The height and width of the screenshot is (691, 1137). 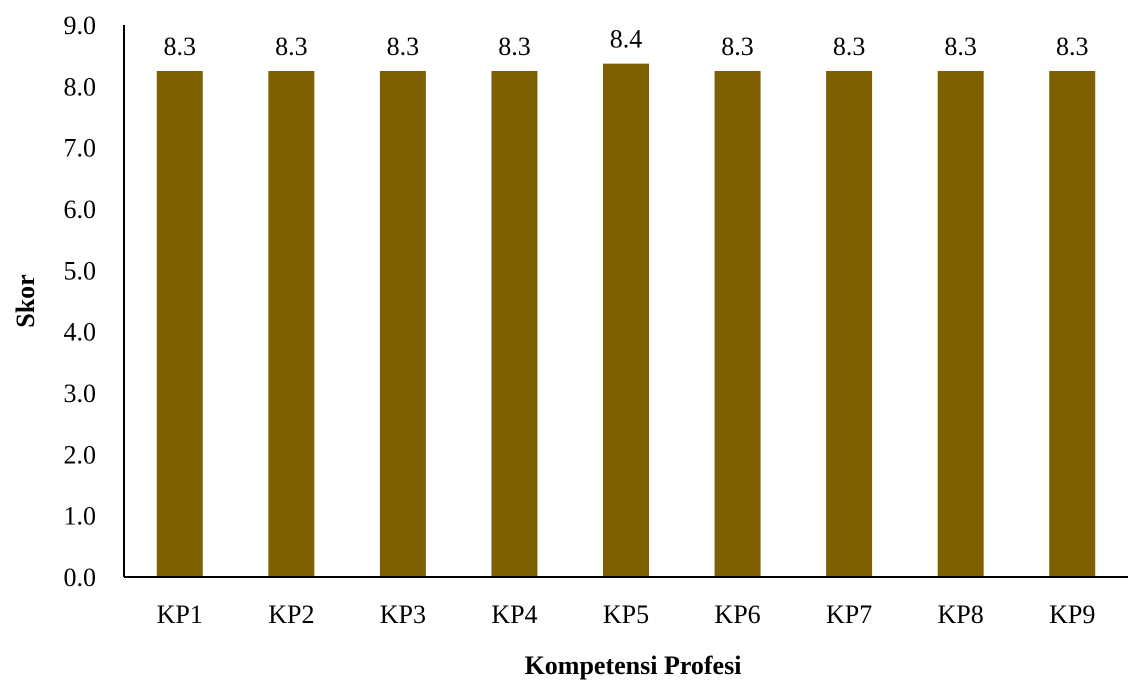 What do you see at coordinates (1072, 614) in the screenshot?
I see `x-tick-label: KP9` at bounding box center [1072, 614].